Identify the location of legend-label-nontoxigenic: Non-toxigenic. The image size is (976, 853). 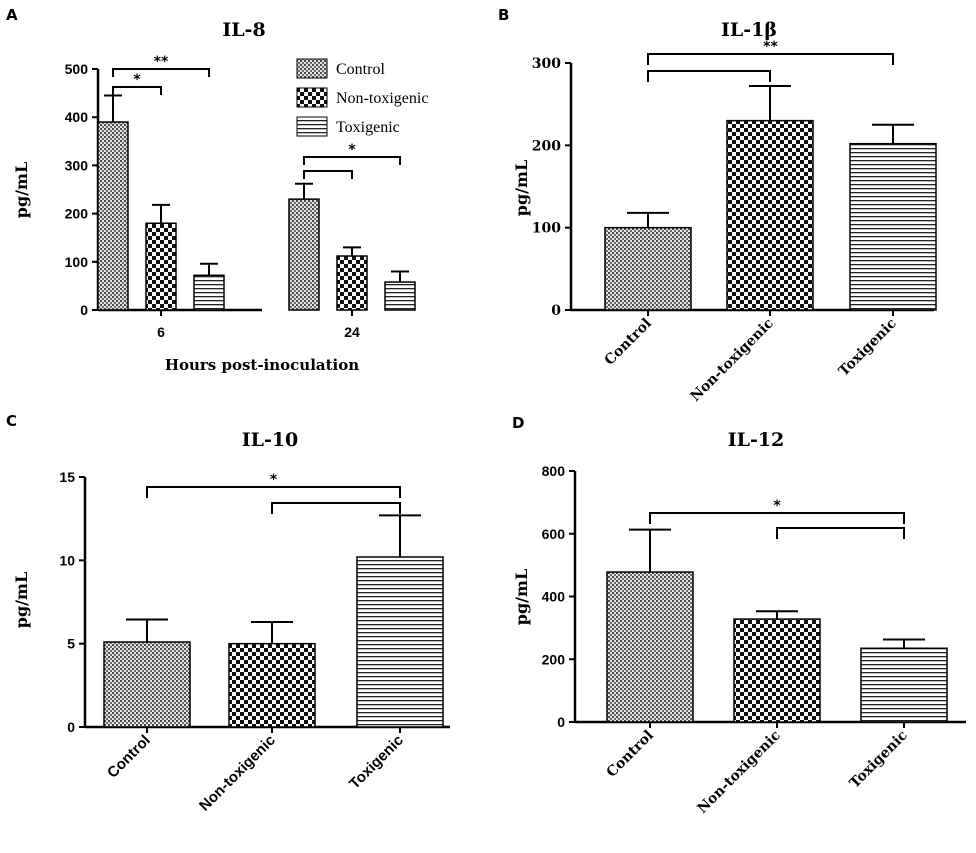
(382, 98).